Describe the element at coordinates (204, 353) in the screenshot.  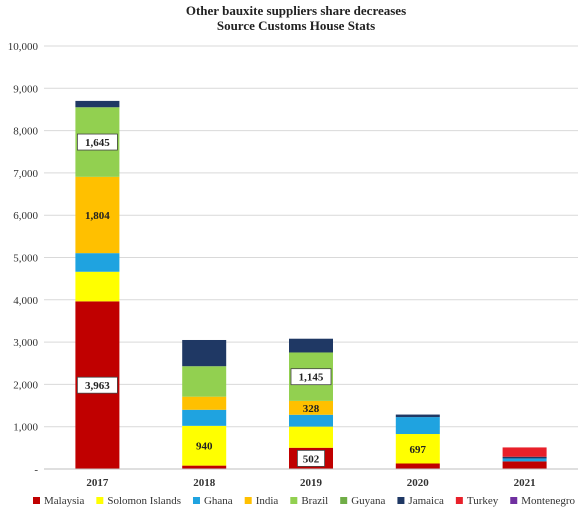
I see `bar-2018-jamaica` at that location.